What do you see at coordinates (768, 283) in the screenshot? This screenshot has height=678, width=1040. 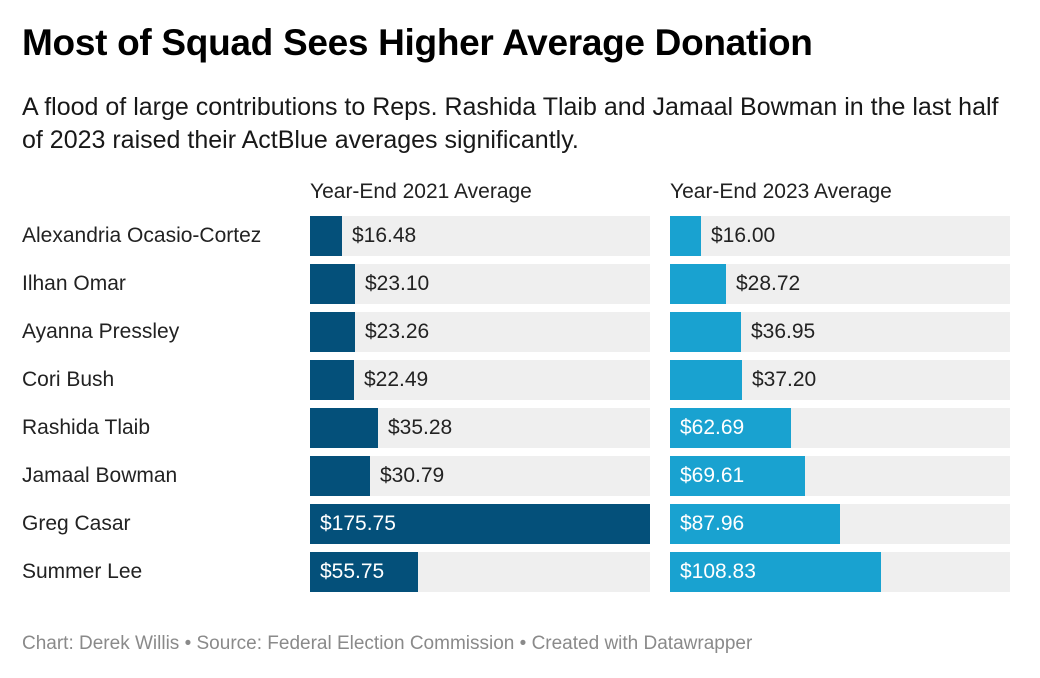 I see `data-label: $28.72` at bounding box center [768, 283].